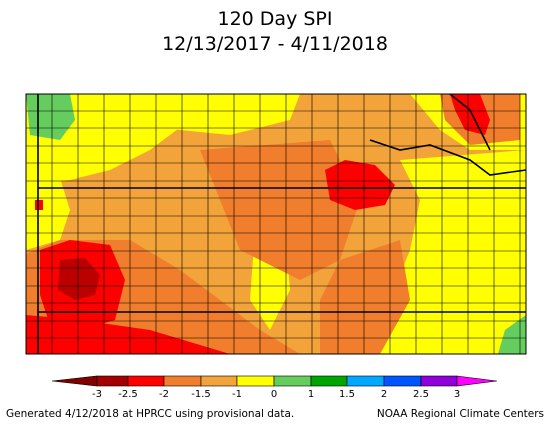 The image size is (550, 424). What do you see at coordinates (365, 297) in the screenshot?
I see `spi-orange-southcentral` at bounding box center [365, 297].